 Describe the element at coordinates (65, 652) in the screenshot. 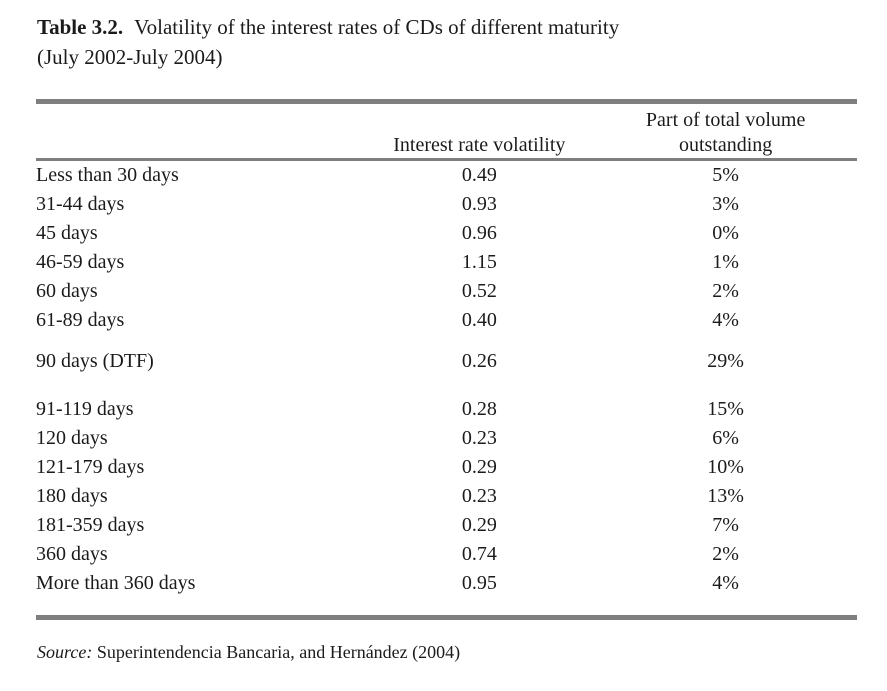

I see `source-label: Source:` at that location.